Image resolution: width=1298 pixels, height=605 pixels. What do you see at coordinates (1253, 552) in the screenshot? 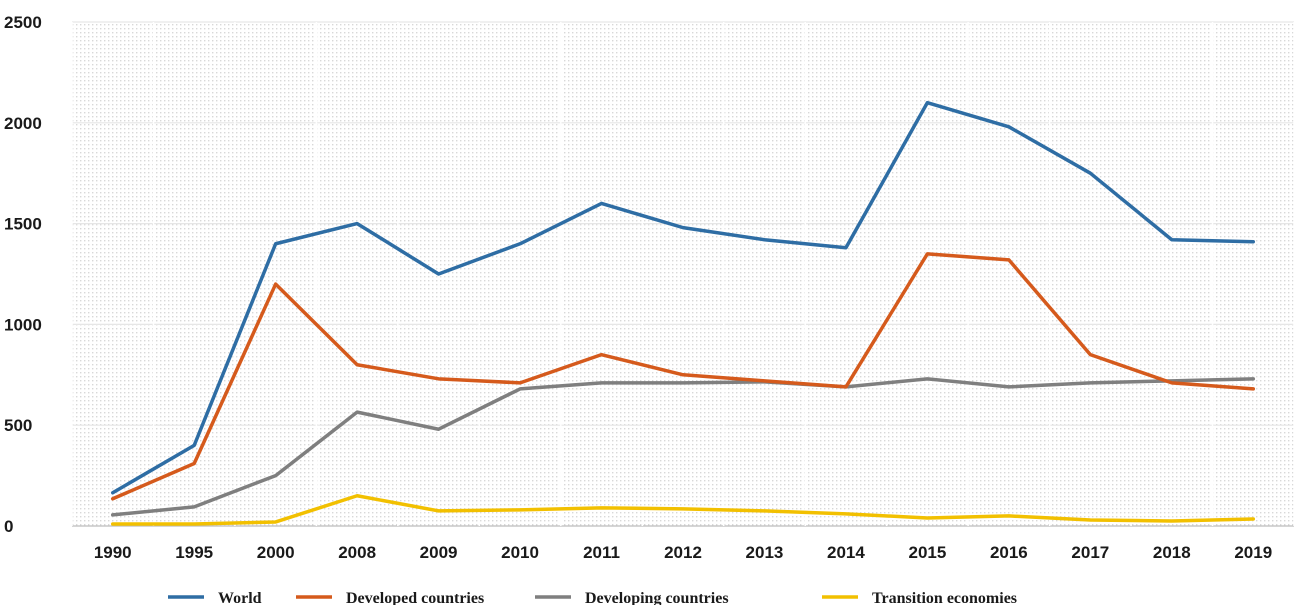
I see `x-tick-label: 2019` at bounding box center [1253, 552].